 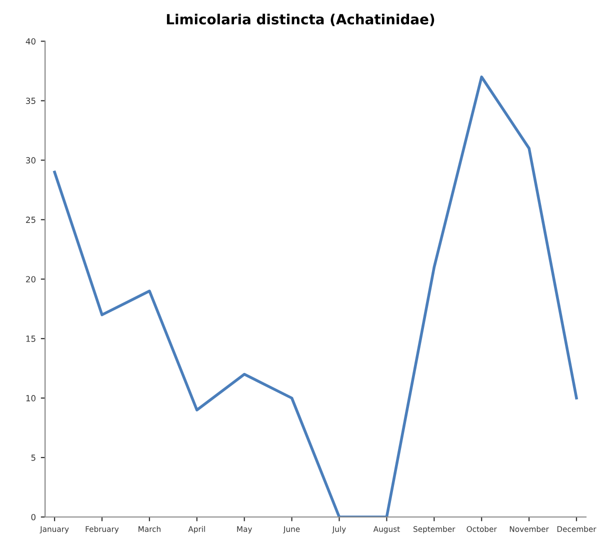 What do you see at coordinates (300, 20) in the screenshot?
I see `chart-title: Limicolaria distincta (Achatinidae)` at bounding box center [300, 20].